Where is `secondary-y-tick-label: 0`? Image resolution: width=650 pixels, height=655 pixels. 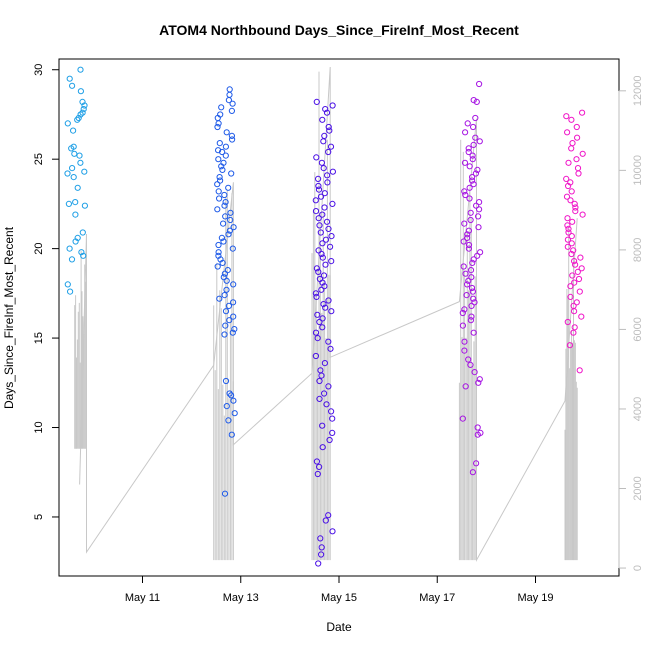 secondary-y-tick-label: 0 is located at coordinates (638, 568).